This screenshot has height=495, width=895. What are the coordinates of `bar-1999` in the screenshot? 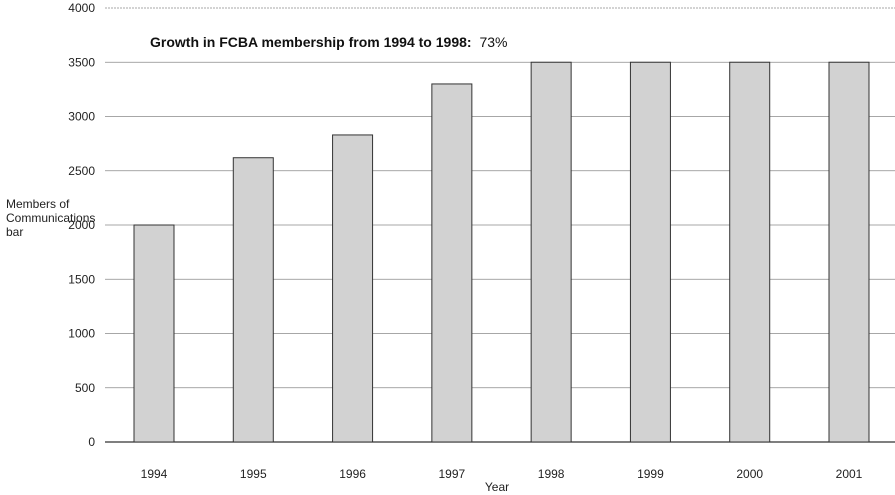 It's located at (650, 252).